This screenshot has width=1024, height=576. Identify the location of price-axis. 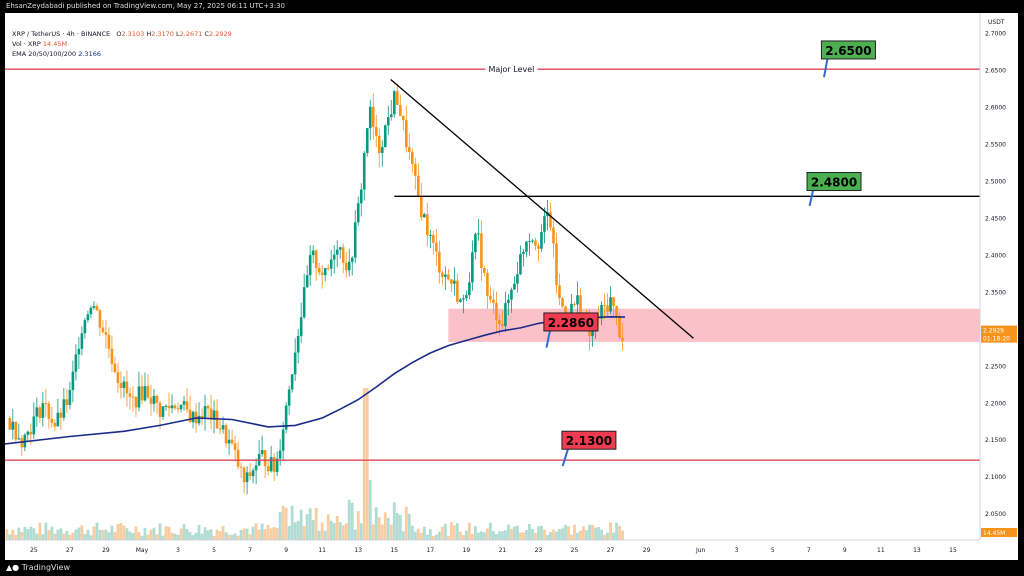
(999, 286).